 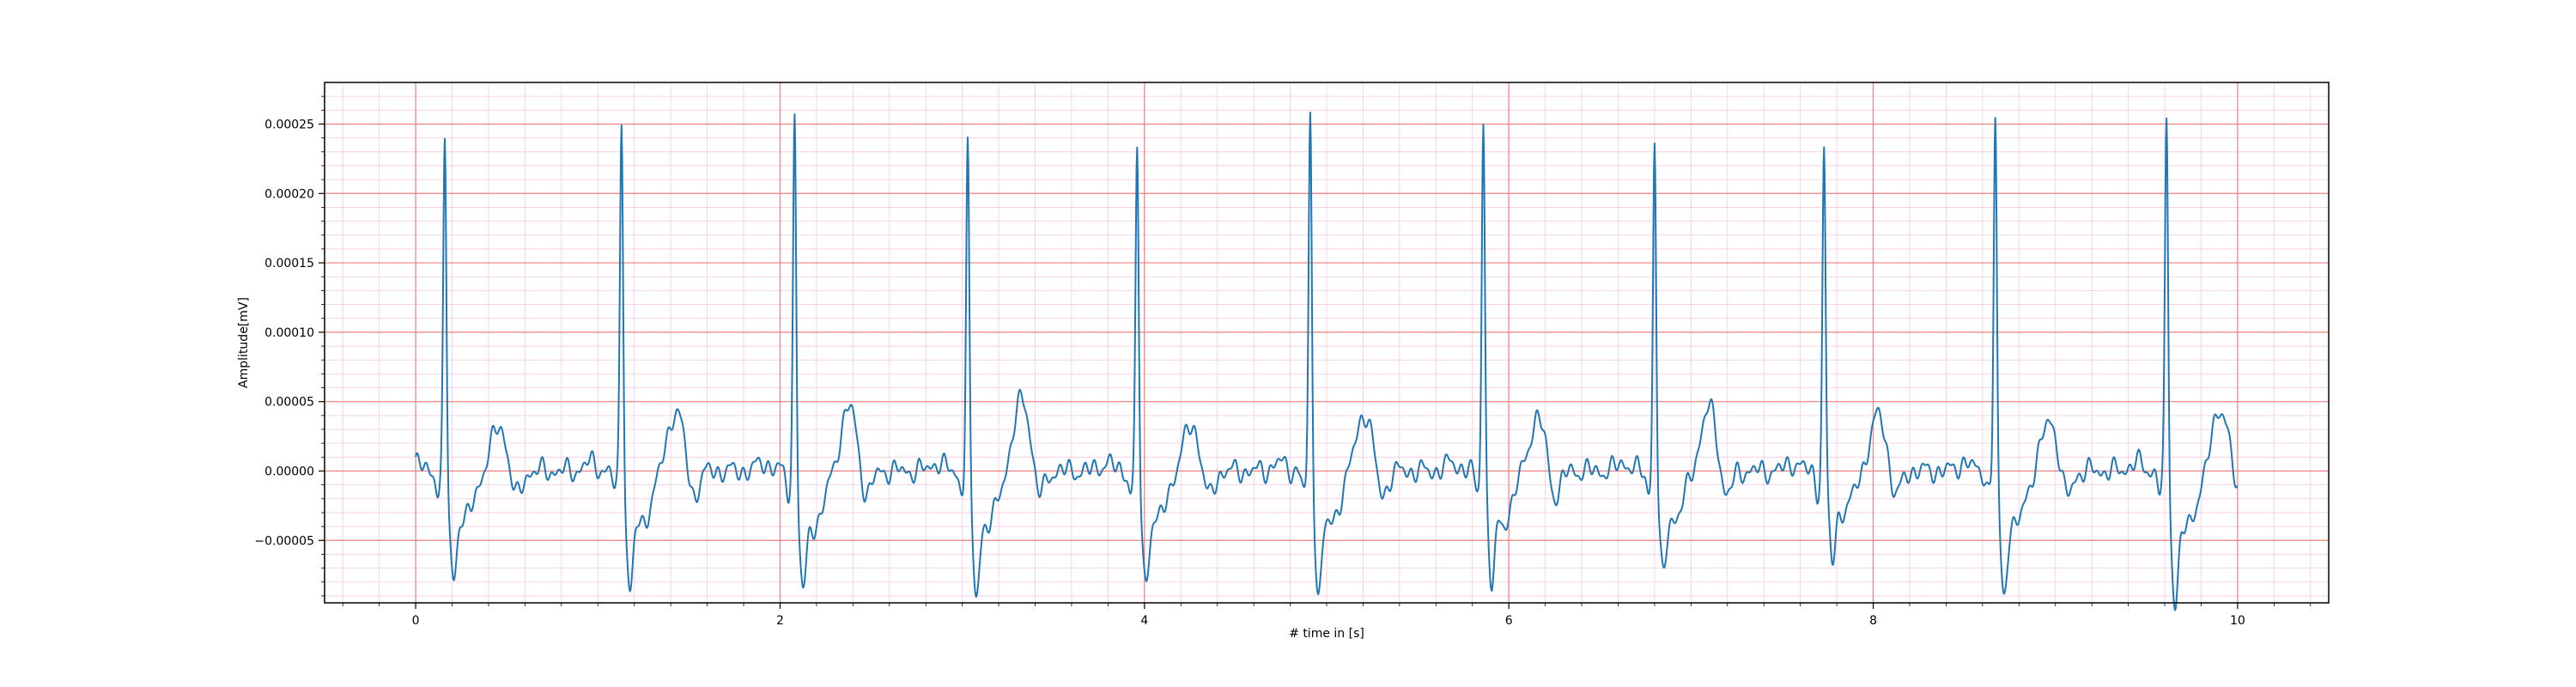 I want to click on y-tick-label: 0.00025, so click(x=289, y=124).